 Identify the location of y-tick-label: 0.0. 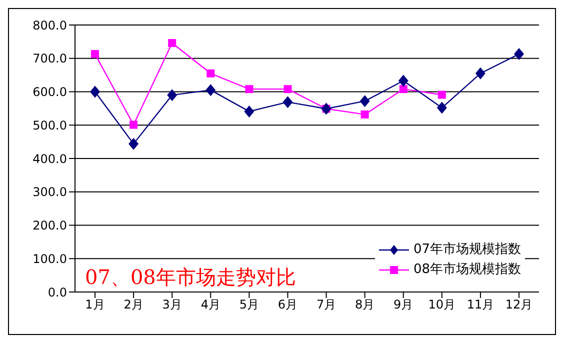
(57, 292).